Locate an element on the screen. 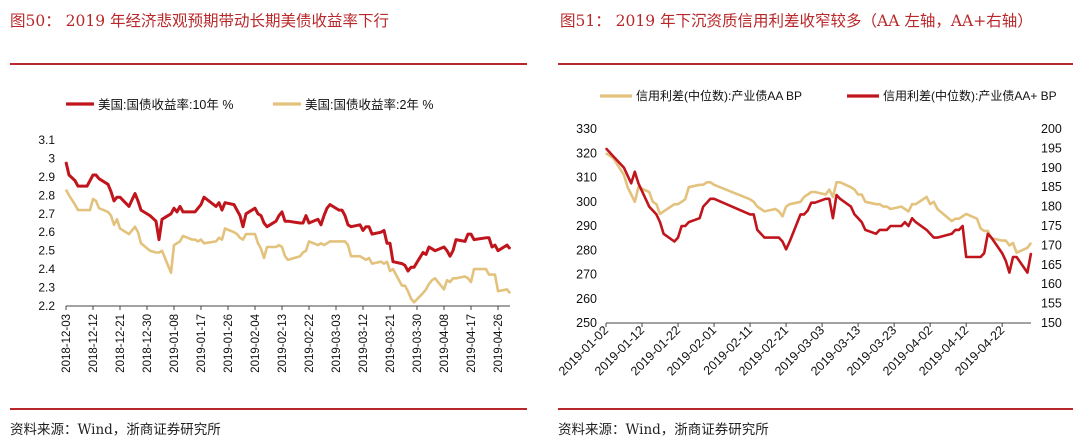  x-tick-label: 2019-02-22 is located at coordinates (310, 343).